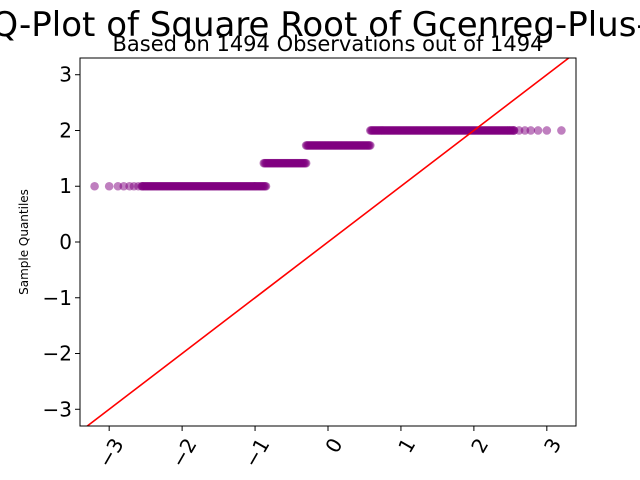  Describe the element at coordinates (24, 242) in the screenshot. I see `y-axis-label: Sample Quantiles` at that location.